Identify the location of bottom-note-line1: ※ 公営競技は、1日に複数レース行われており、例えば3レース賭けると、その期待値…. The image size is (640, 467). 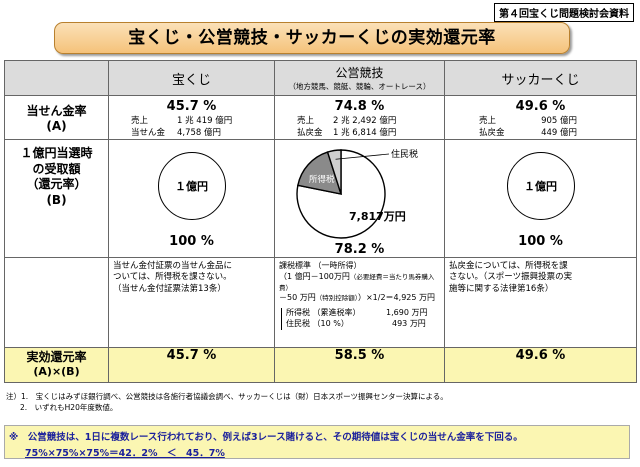
(266, 437).